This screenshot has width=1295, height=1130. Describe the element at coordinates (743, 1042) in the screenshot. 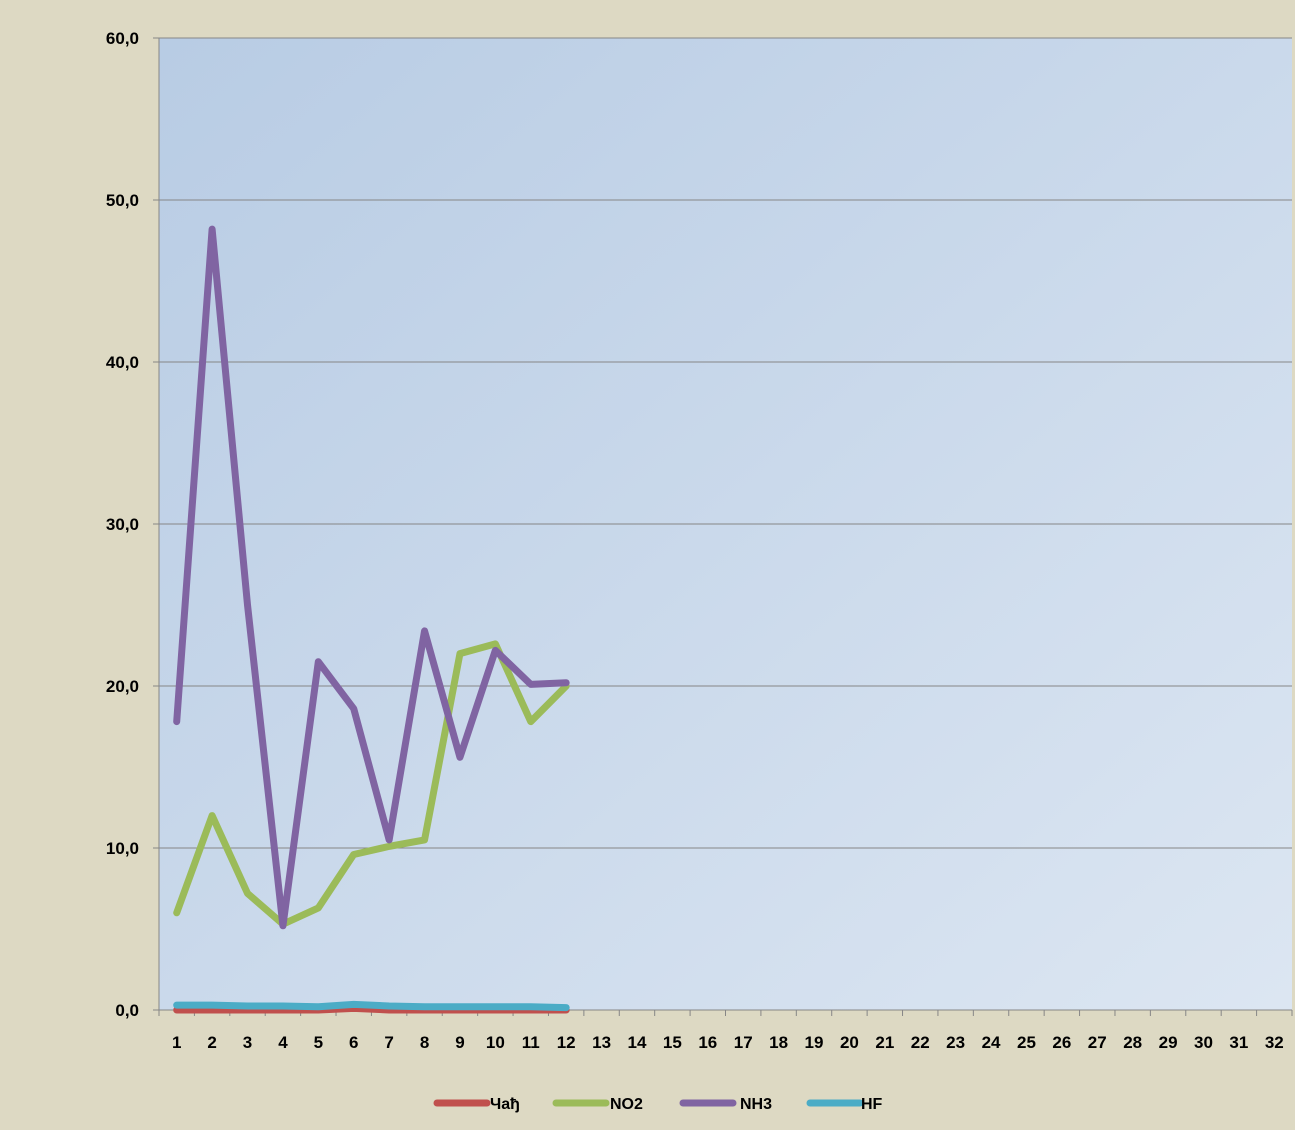

I see `x-tick-label: 17` at that location.